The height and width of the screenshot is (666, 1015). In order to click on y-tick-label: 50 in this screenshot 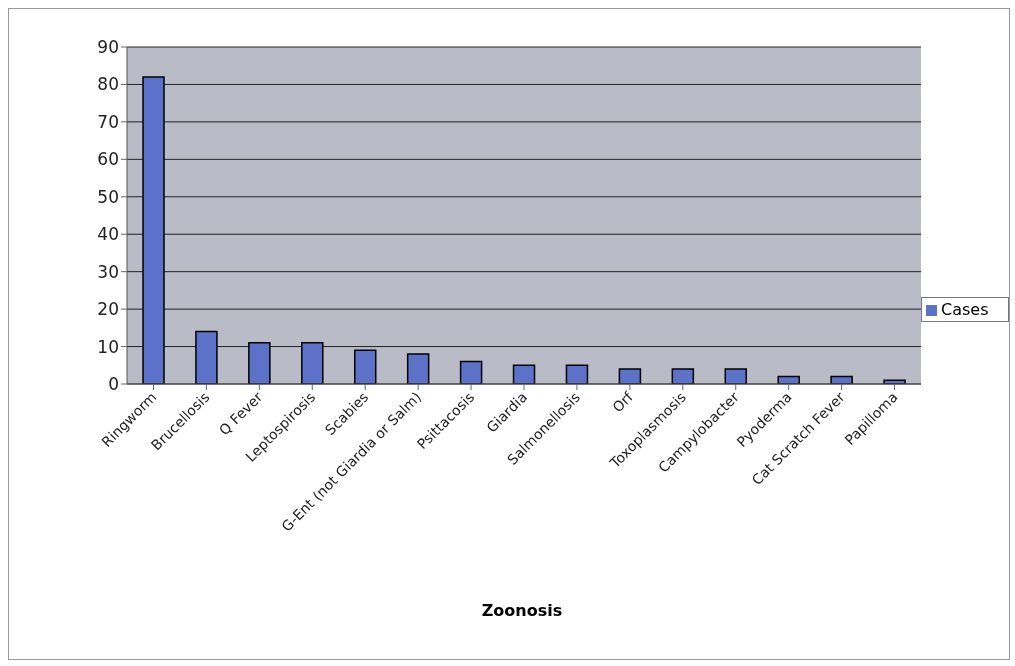, I will do `click(108, 196)`.